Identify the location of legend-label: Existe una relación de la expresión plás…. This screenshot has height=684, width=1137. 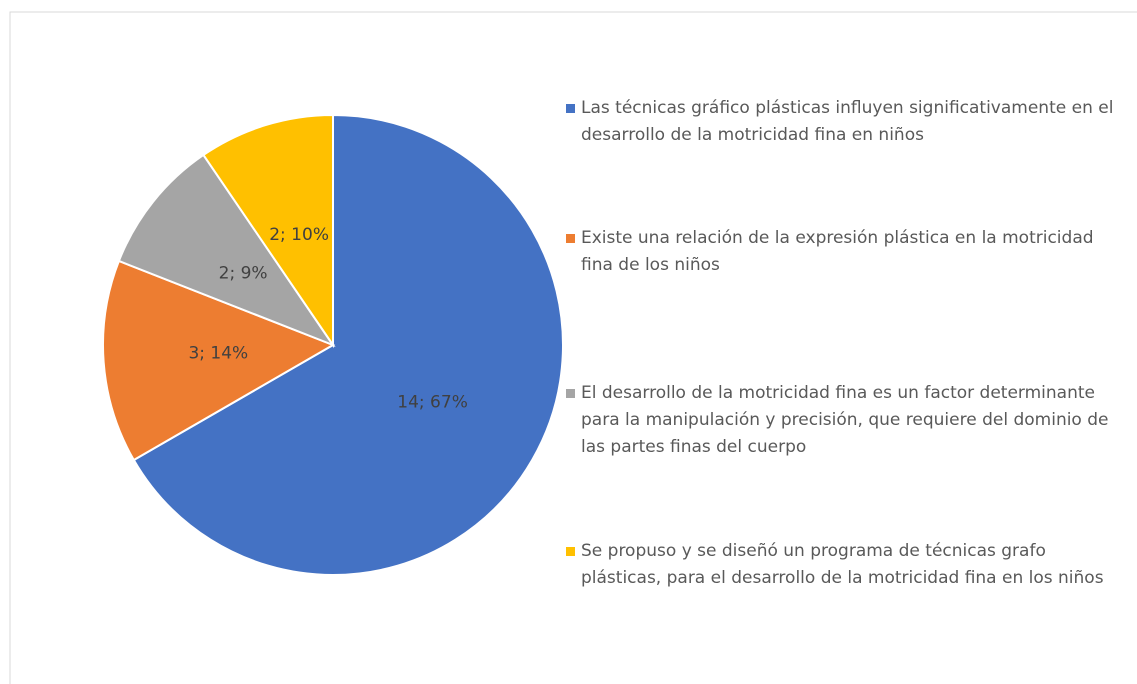
(837, 251).